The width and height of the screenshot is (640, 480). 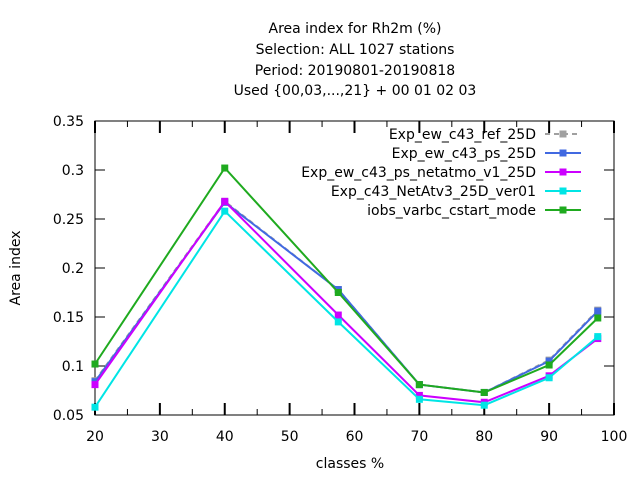 What do you see at coordinates (462, 135) in the screenshot?
I see `legend-label: Exp_ew_c43_ref_25D` at bounding box center [462, 135].